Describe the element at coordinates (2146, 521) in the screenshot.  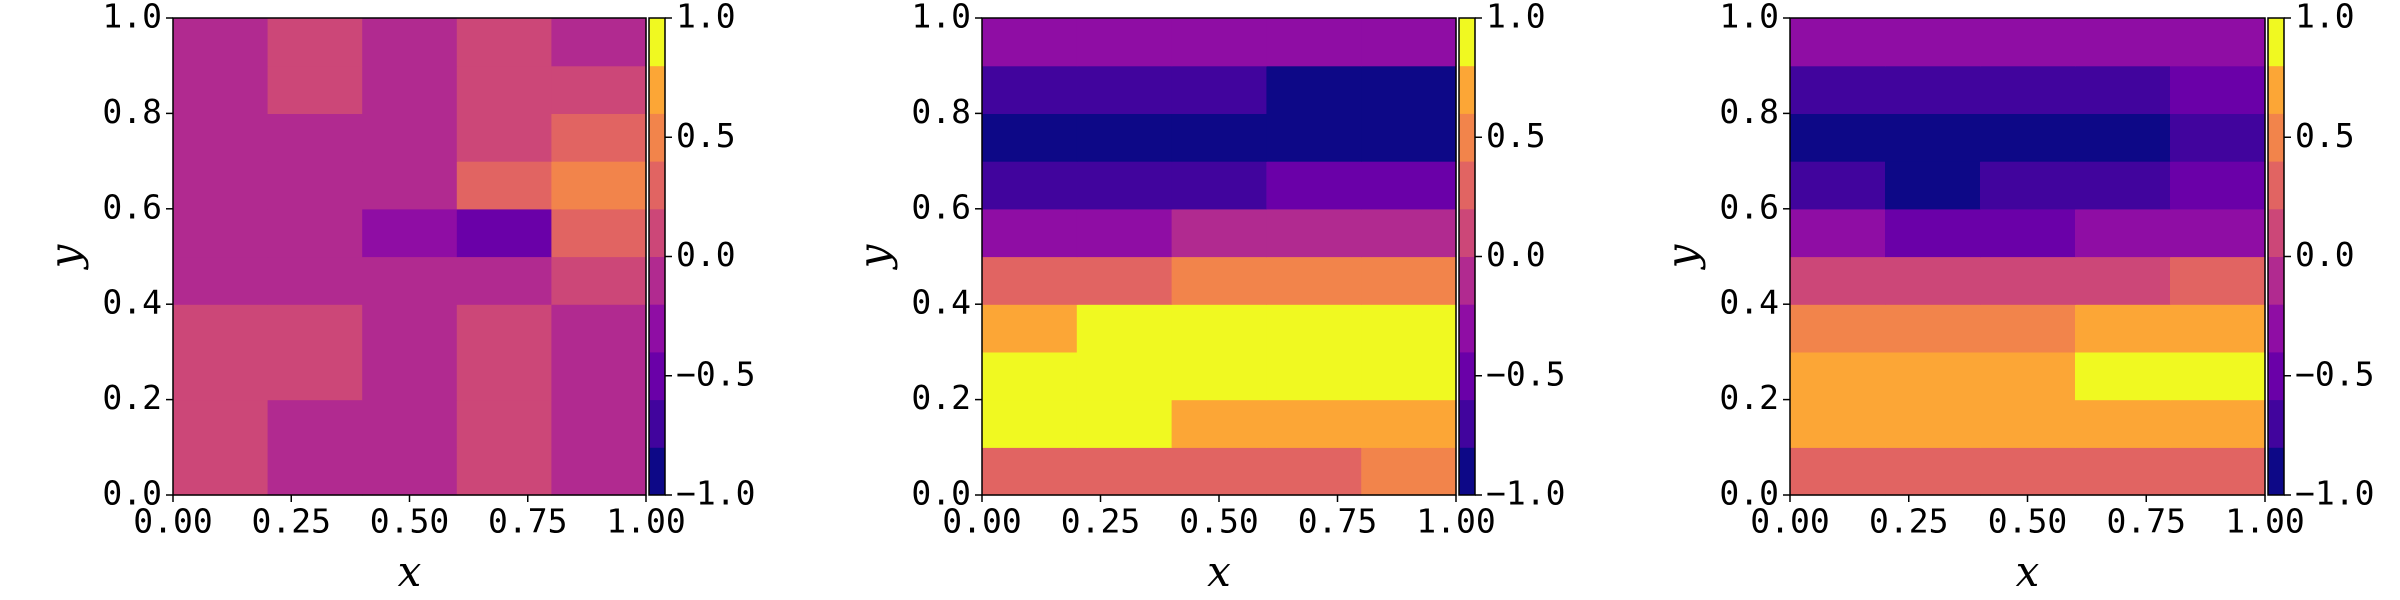
I see `x-tick-label: 0.75` at that location.